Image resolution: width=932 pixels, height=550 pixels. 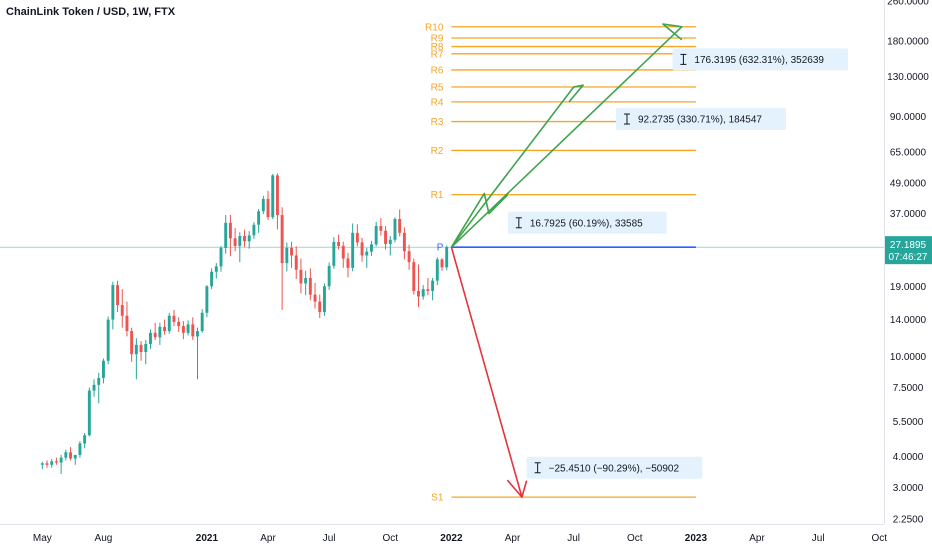 I want to click on level-label-r6: R6, so click(x=437, y=70).